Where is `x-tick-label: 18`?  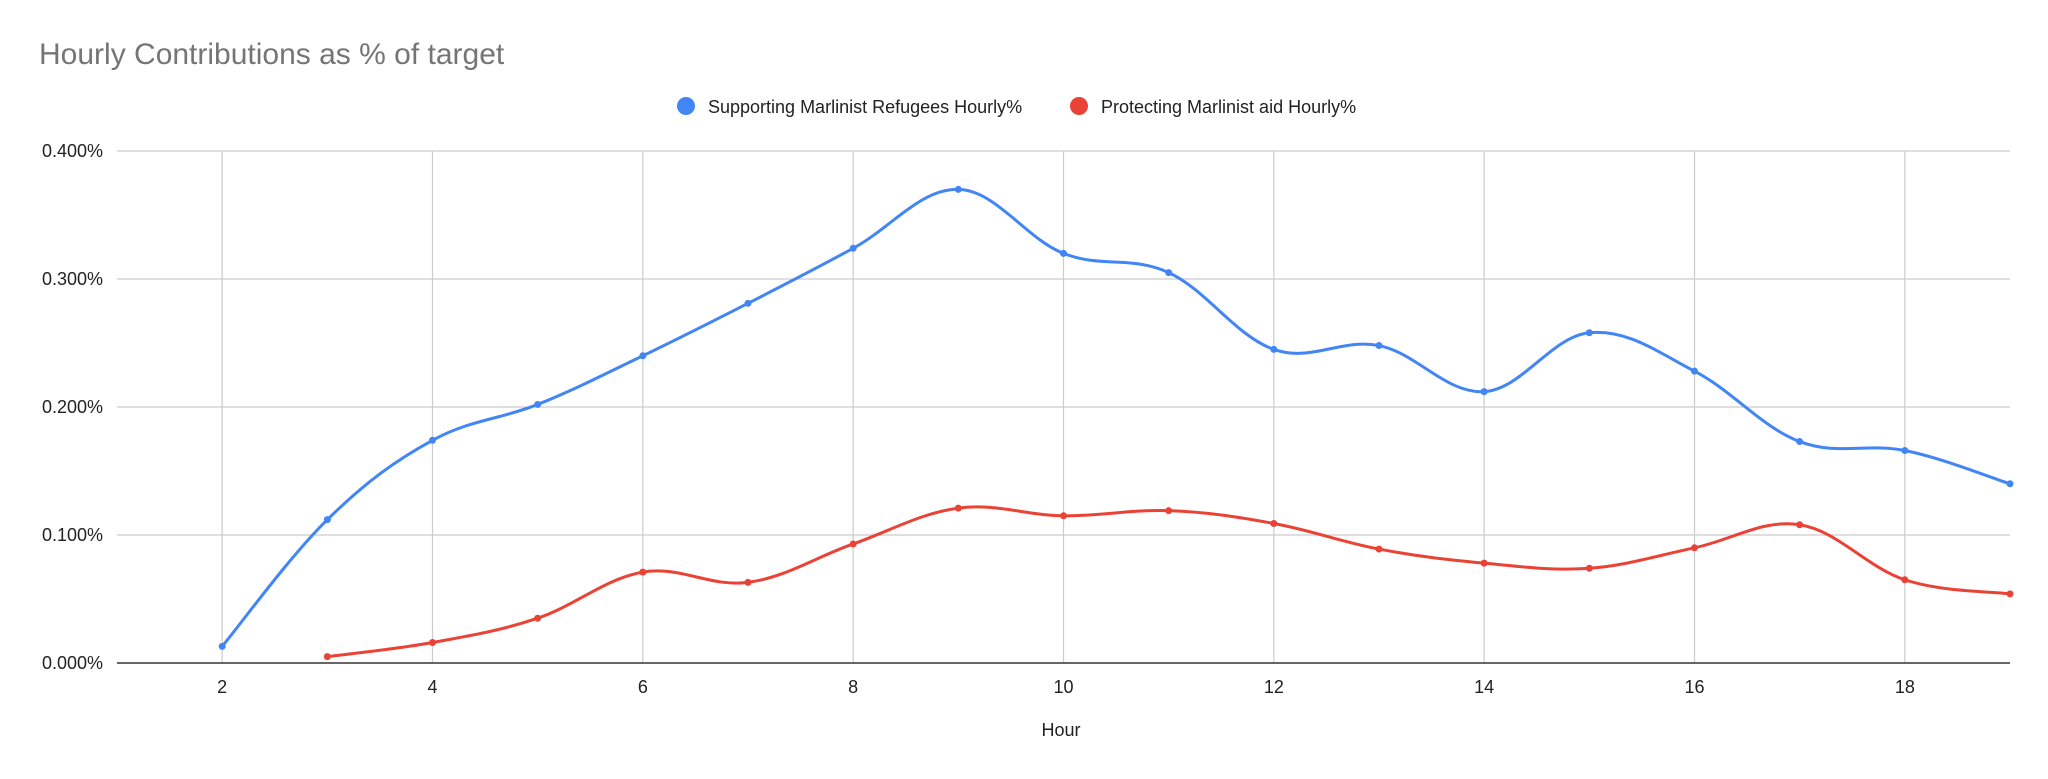
x-tick-label: 18 is located at coordinates (1905, 687).